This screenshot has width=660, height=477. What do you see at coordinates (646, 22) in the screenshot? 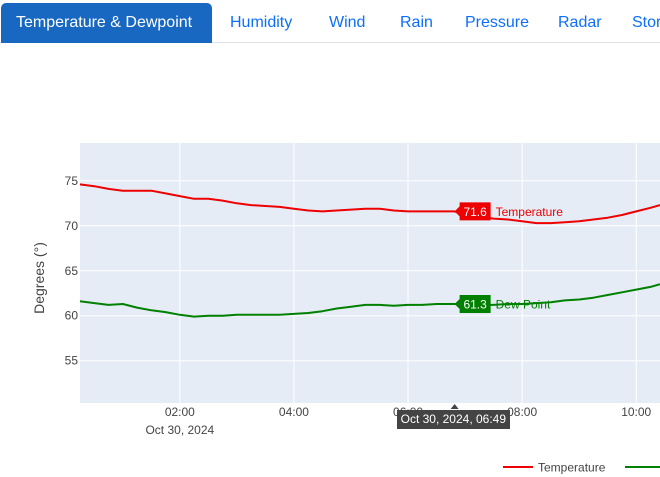
I see `tab-storm: Storm` at bounding box center [646, 22].